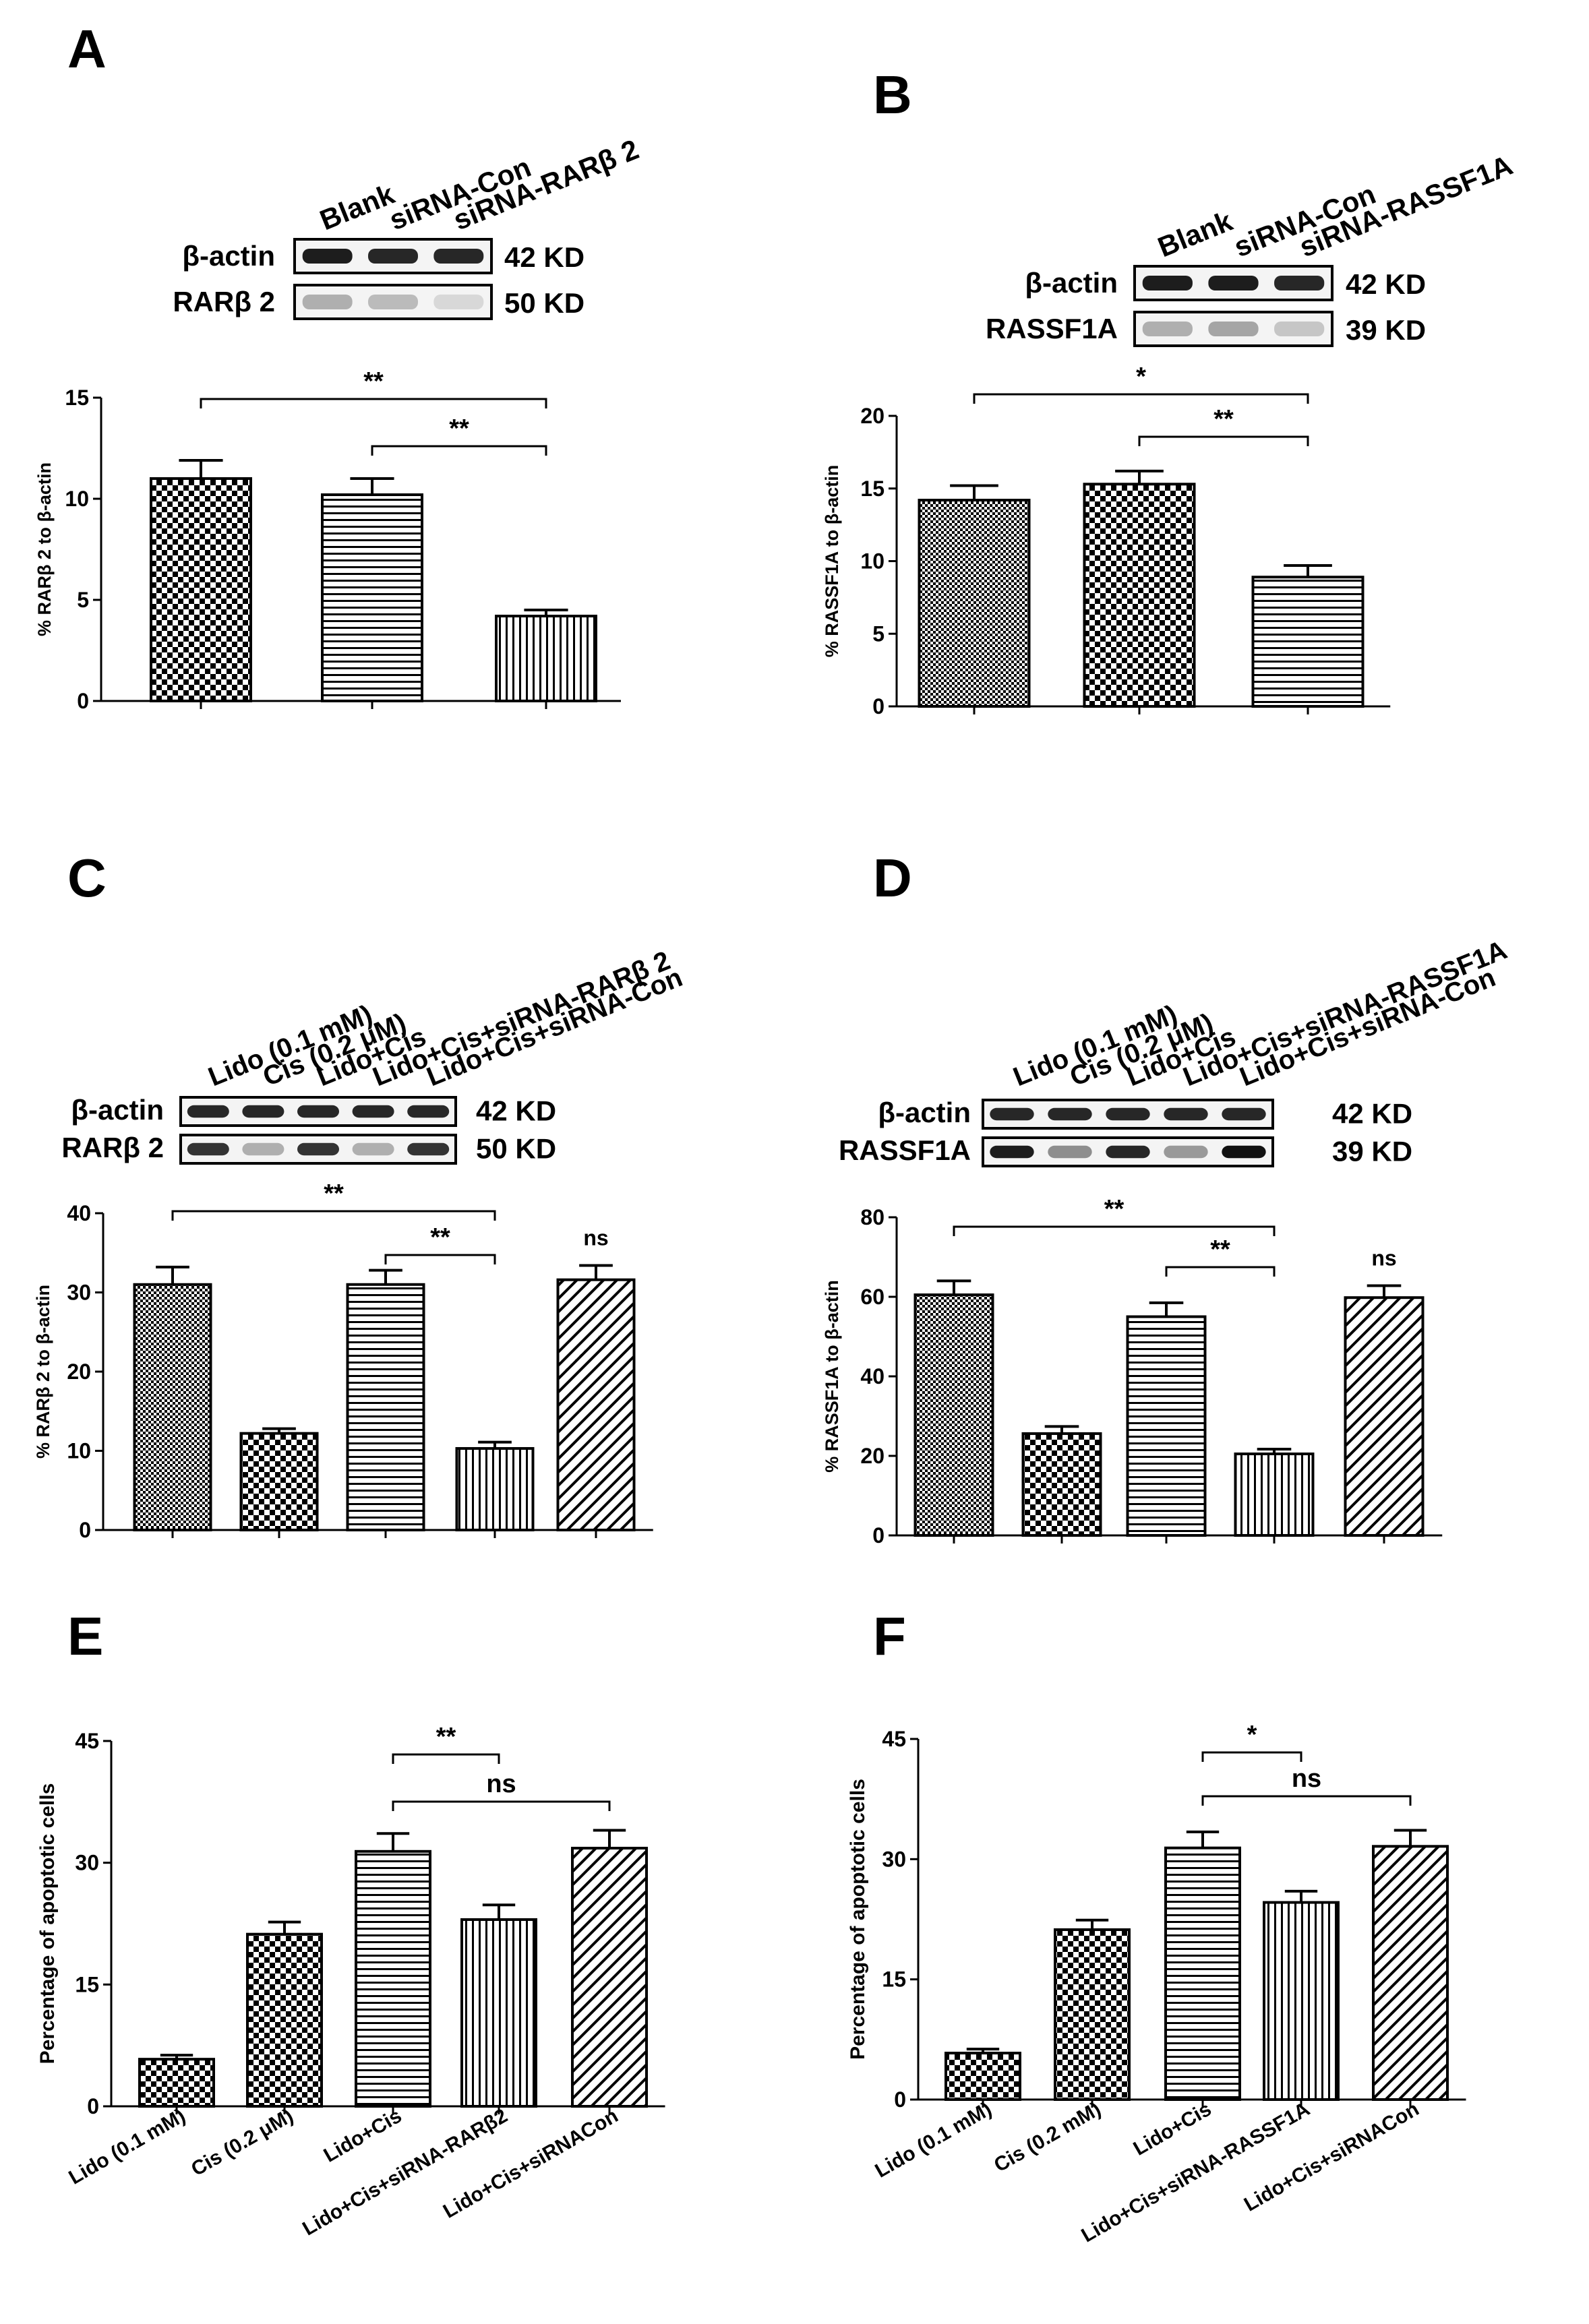 The height and width of the screenshot is (2324, 1589). Describe the element at coordinates (85, 1636) in the screenshot. I see `panel-label-E: E` at that location.